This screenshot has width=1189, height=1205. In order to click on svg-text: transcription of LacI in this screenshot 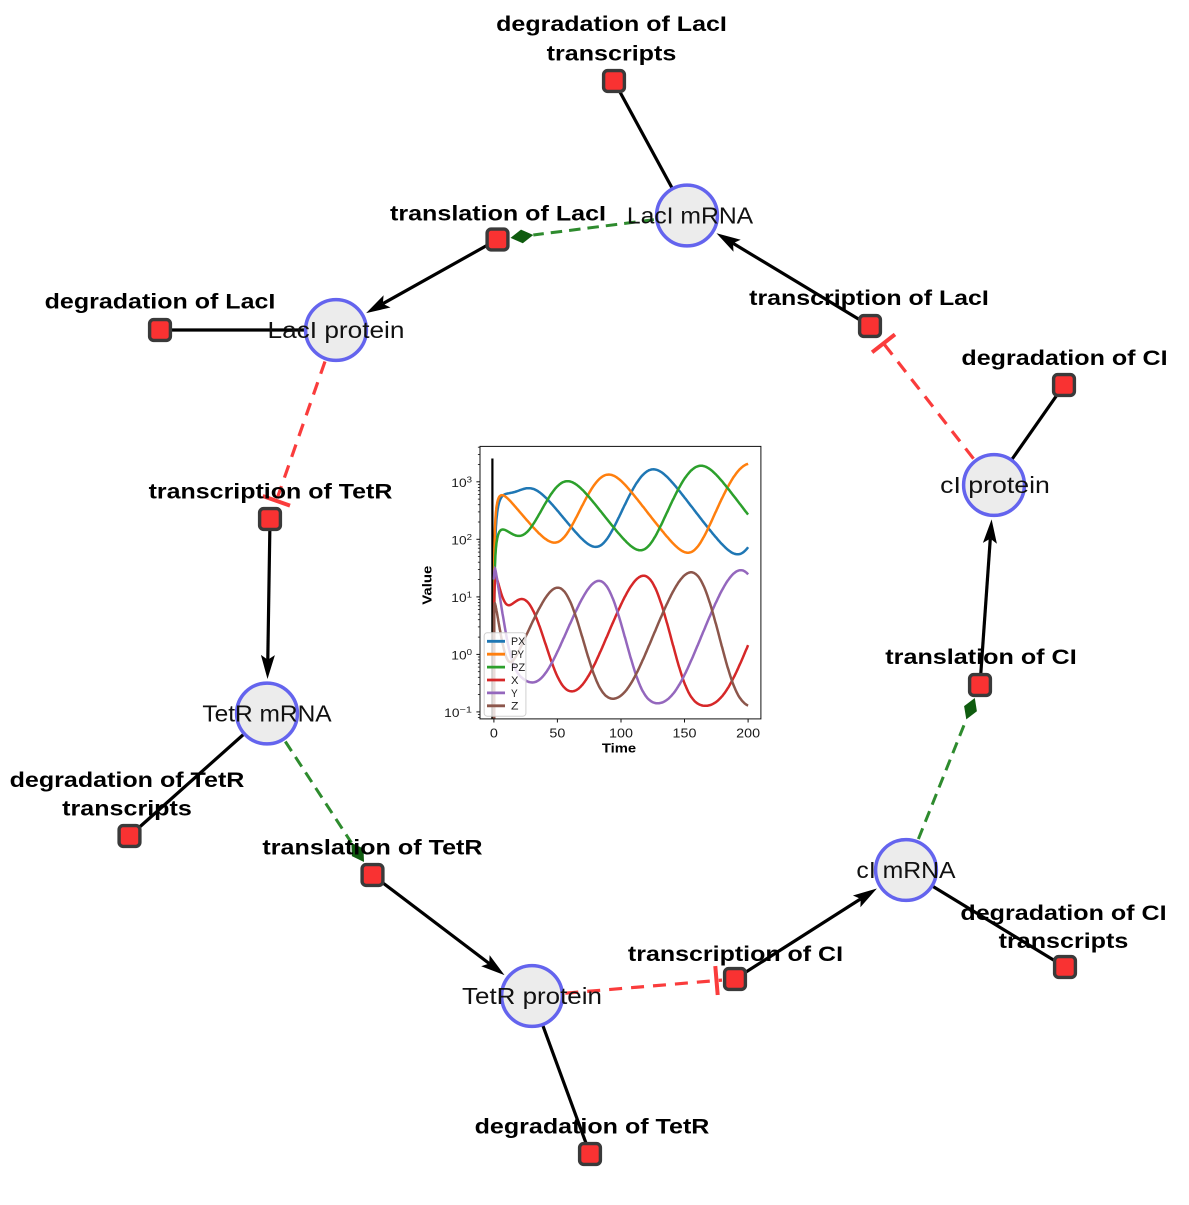, I will do `click(869, 298)`.